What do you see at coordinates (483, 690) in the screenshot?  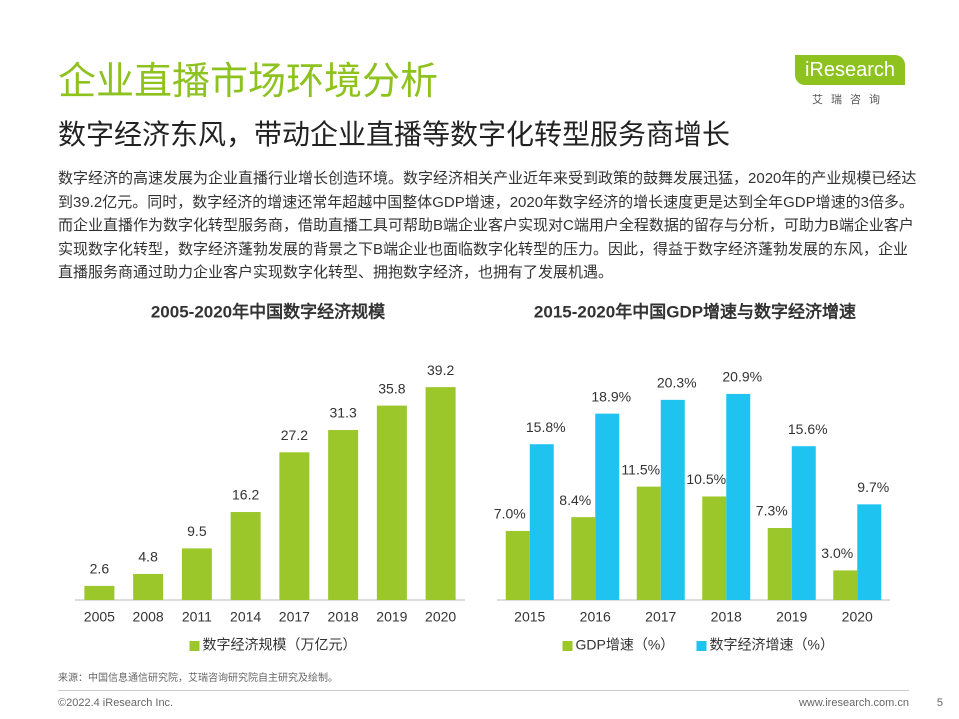 I see `divider` at bounding box center [483, 690].